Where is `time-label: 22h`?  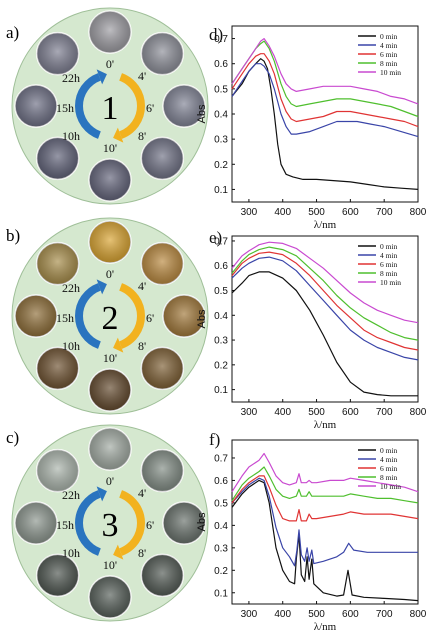 time-label: 22h is located at coordinates (71, 495).